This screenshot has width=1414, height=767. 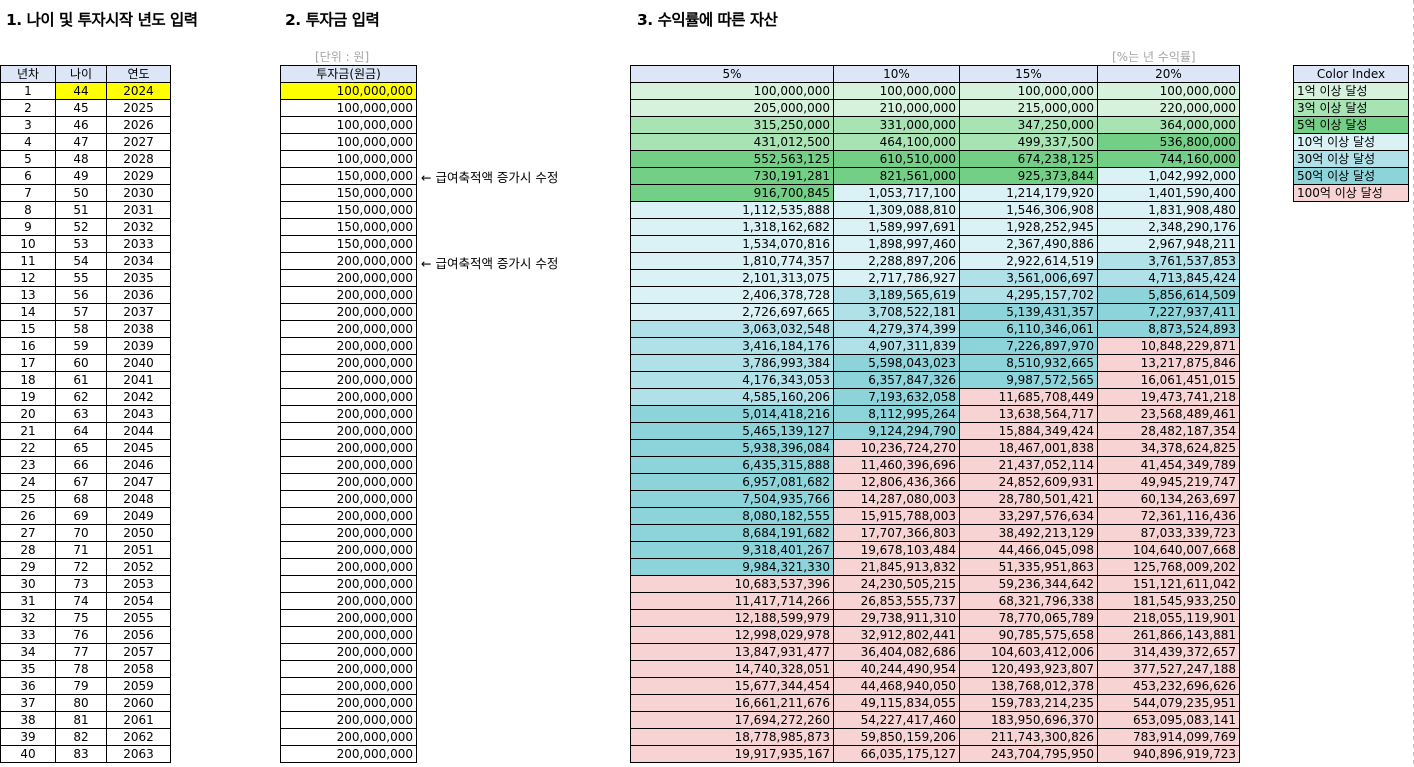 I want to click on asset-cell-20: 13,217,875,846, so click(x=1168, y=363).